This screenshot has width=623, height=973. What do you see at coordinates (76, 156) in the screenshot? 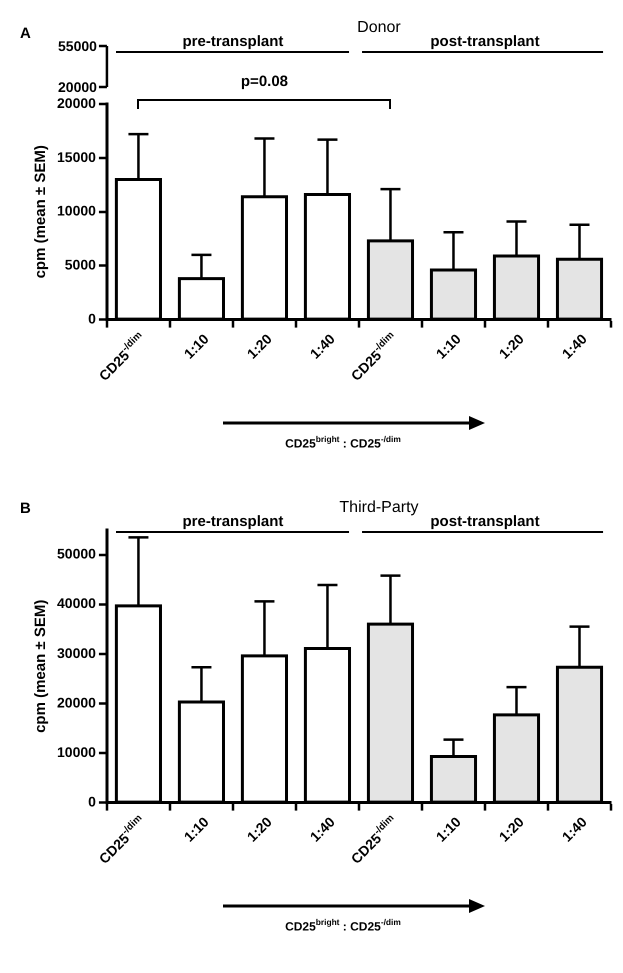
I see `y-tick-label: 15000` at bounding box center [76, 156].